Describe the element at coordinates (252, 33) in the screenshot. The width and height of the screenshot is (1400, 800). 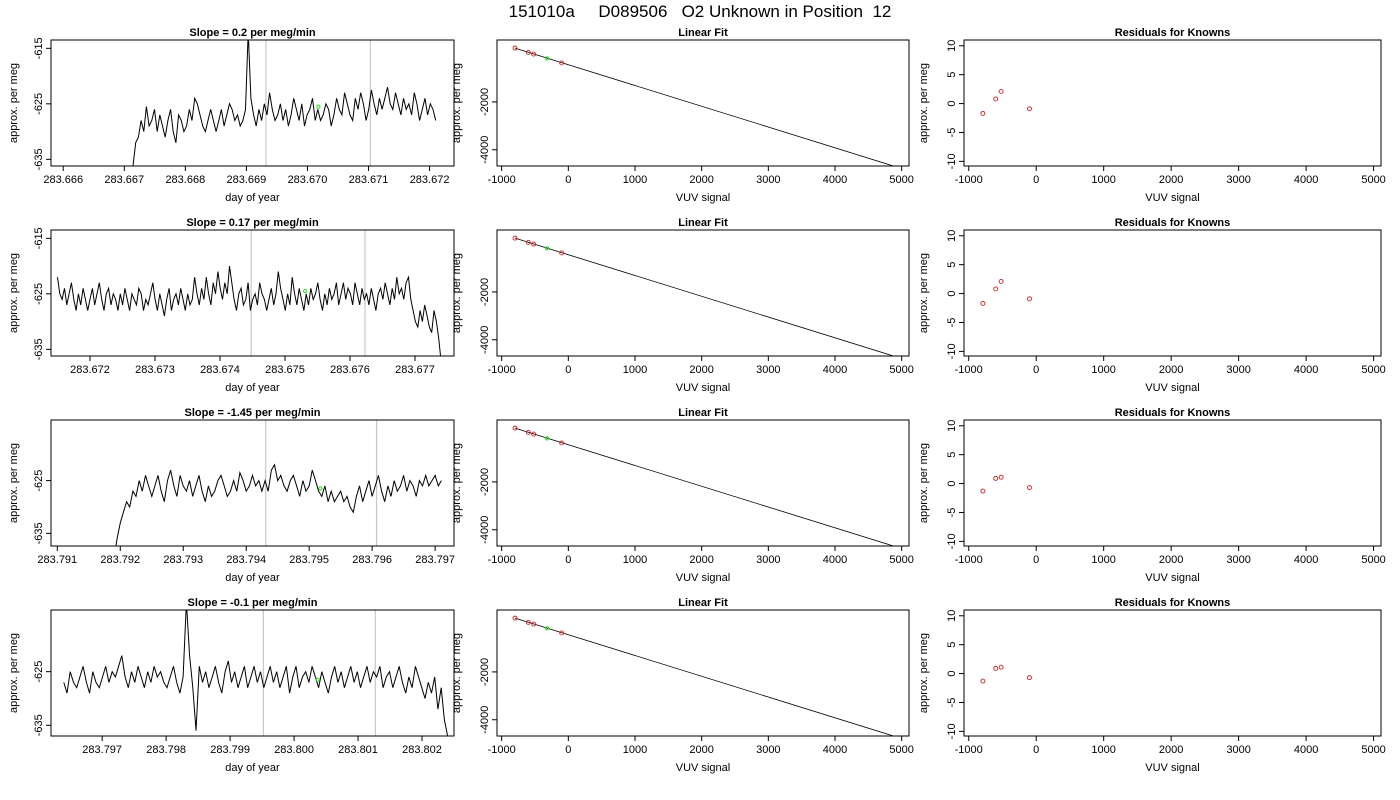
I see `panel-title: Slope = 0.2 per meg/min` at that location.